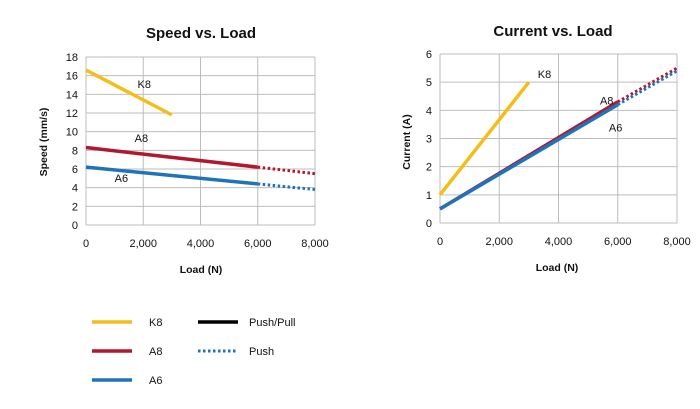 The width and height of the screenshot is (700, 409). Describe the element at coordinates (606, 102) in the screenshot. I see `current-annotation-a8: A8` at that location.